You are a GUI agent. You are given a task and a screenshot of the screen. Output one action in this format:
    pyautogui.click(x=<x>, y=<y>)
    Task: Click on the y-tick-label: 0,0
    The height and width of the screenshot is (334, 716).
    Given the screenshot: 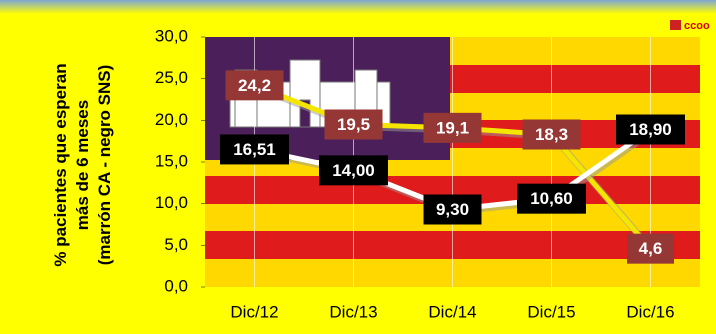 What is the action you would take?
    pyautogui.click(x=176, y=285)
    